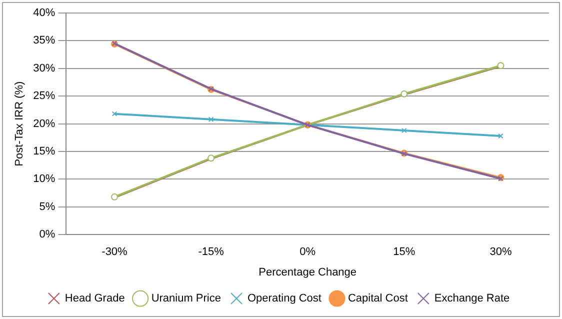 The width and height of the screenshot is (562, 319). Describe the element at coordinates (44, 13) in the screenshot. I see `y-tick-label: 40%` at that location.